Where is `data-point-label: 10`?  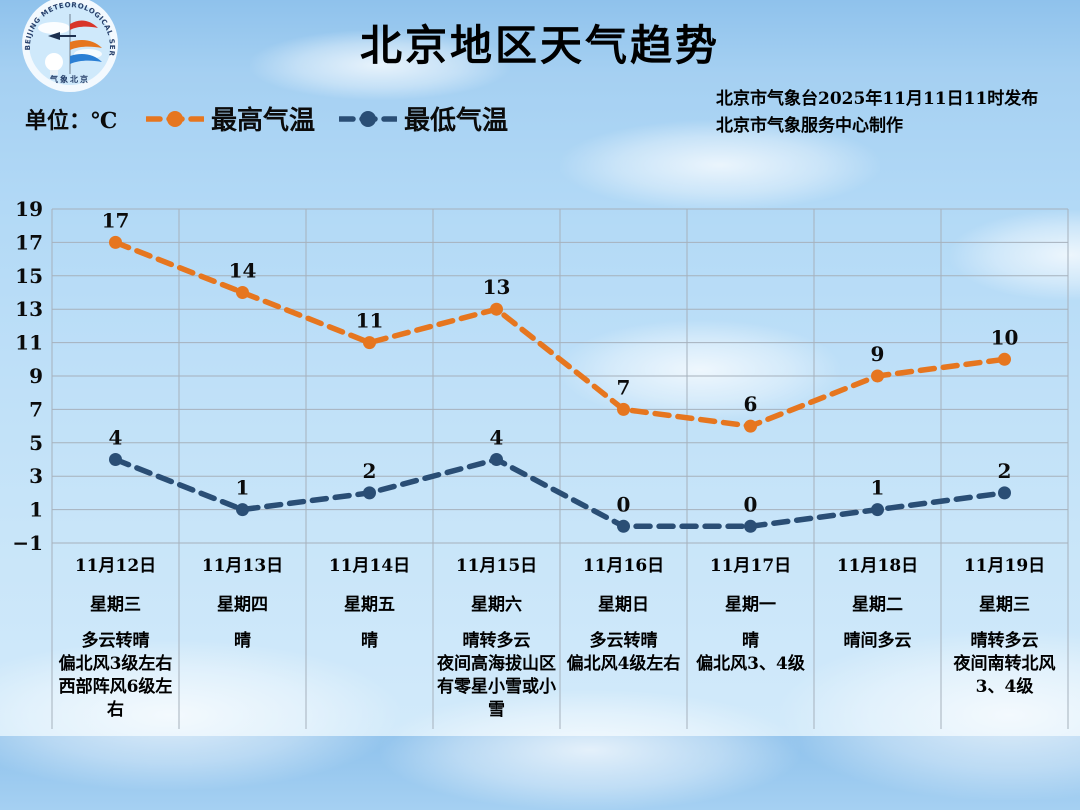
data-point-label: 10 is located at coordinates (1005, 337).